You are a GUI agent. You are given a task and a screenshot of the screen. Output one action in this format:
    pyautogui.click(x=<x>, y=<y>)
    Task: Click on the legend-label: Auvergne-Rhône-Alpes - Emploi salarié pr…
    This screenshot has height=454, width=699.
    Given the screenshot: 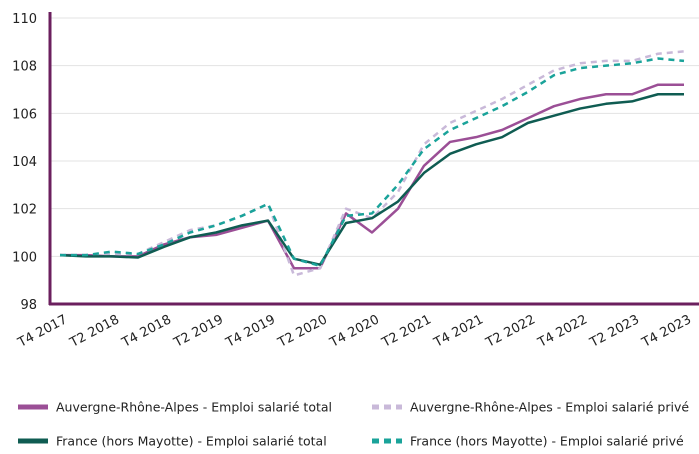 What is the action you would take?
    pyautogui.click(x=549, y=407)
    